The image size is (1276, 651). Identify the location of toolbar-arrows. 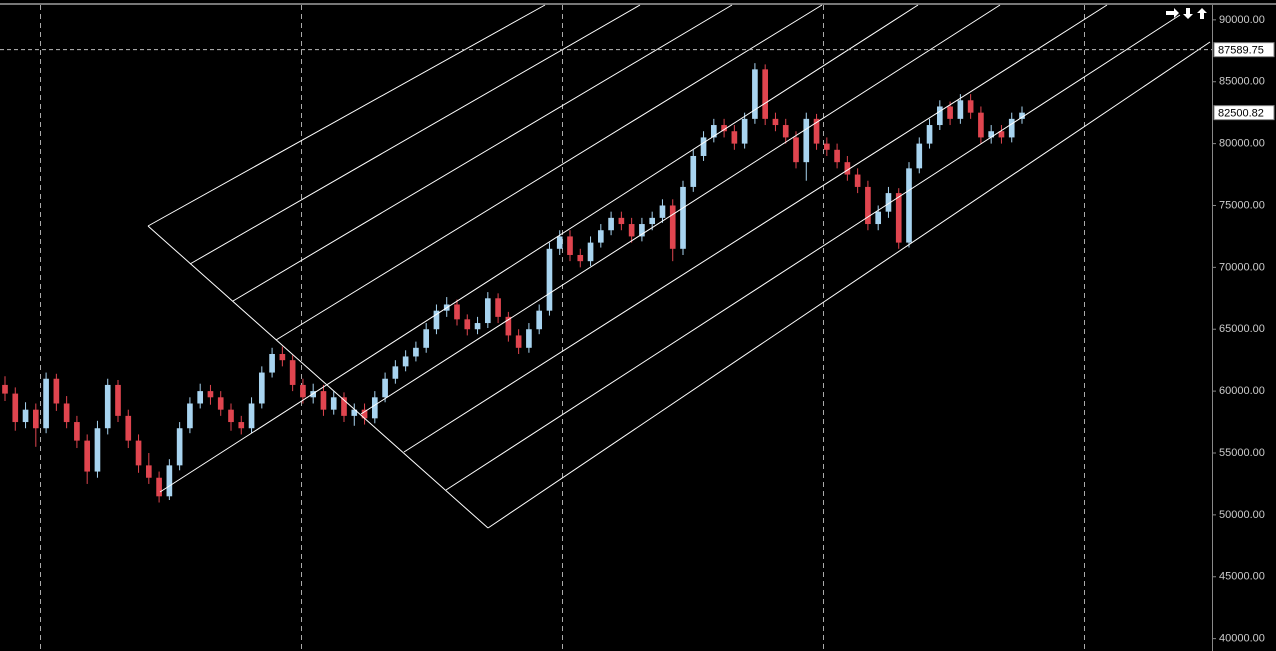
(1186, 13).